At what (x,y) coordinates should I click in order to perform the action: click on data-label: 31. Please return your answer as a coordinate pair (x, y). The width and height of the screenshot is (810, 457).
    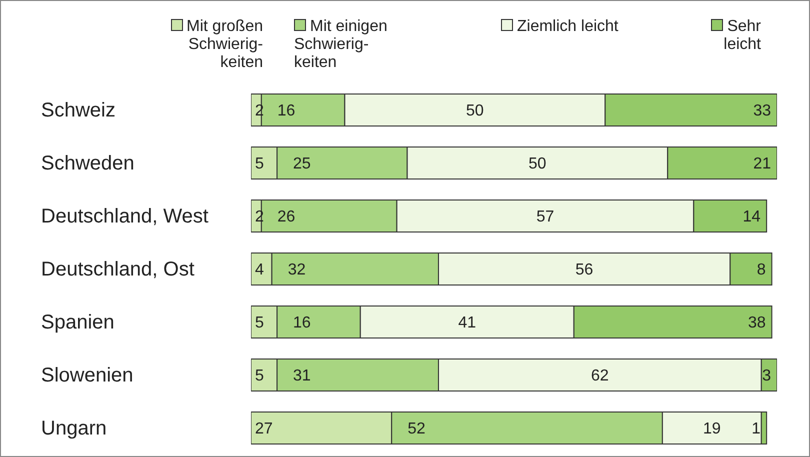
    Looking at the image, I should click on (302, 376).